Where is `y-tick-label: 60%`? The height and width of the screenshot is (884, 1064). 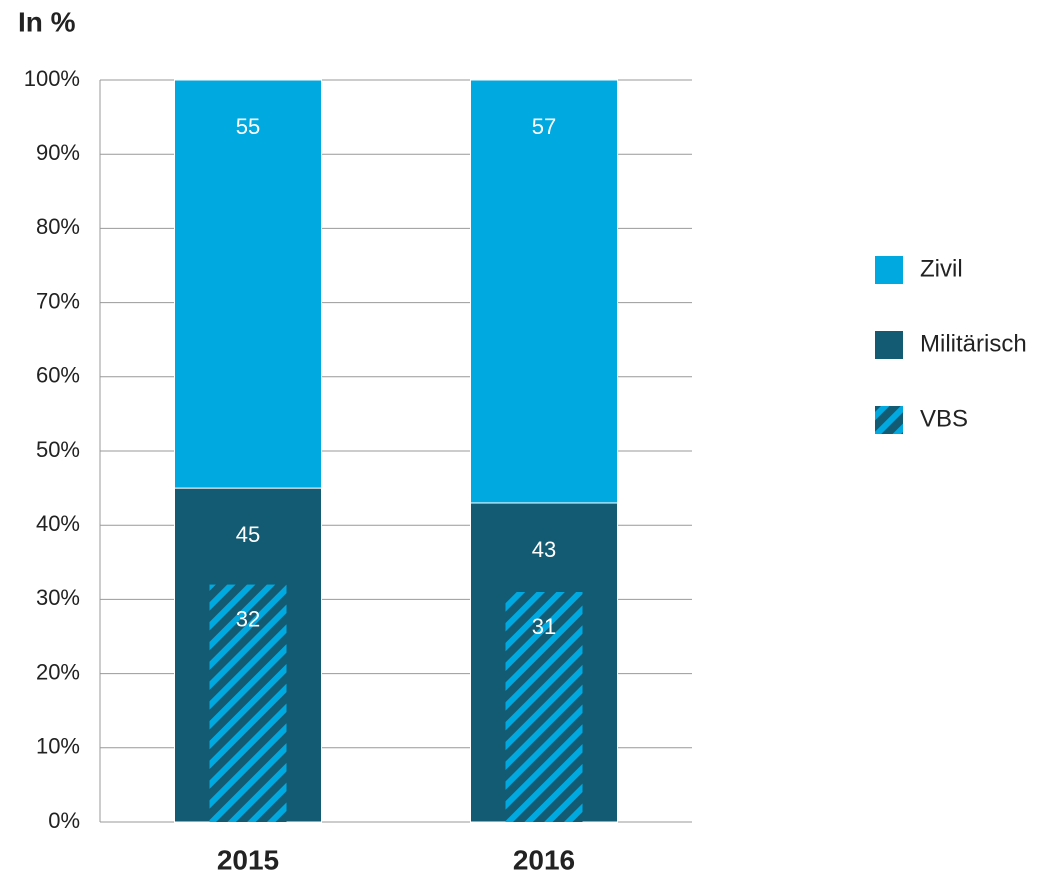 y-tick-label: 60% is located at coordinates (58, 375).